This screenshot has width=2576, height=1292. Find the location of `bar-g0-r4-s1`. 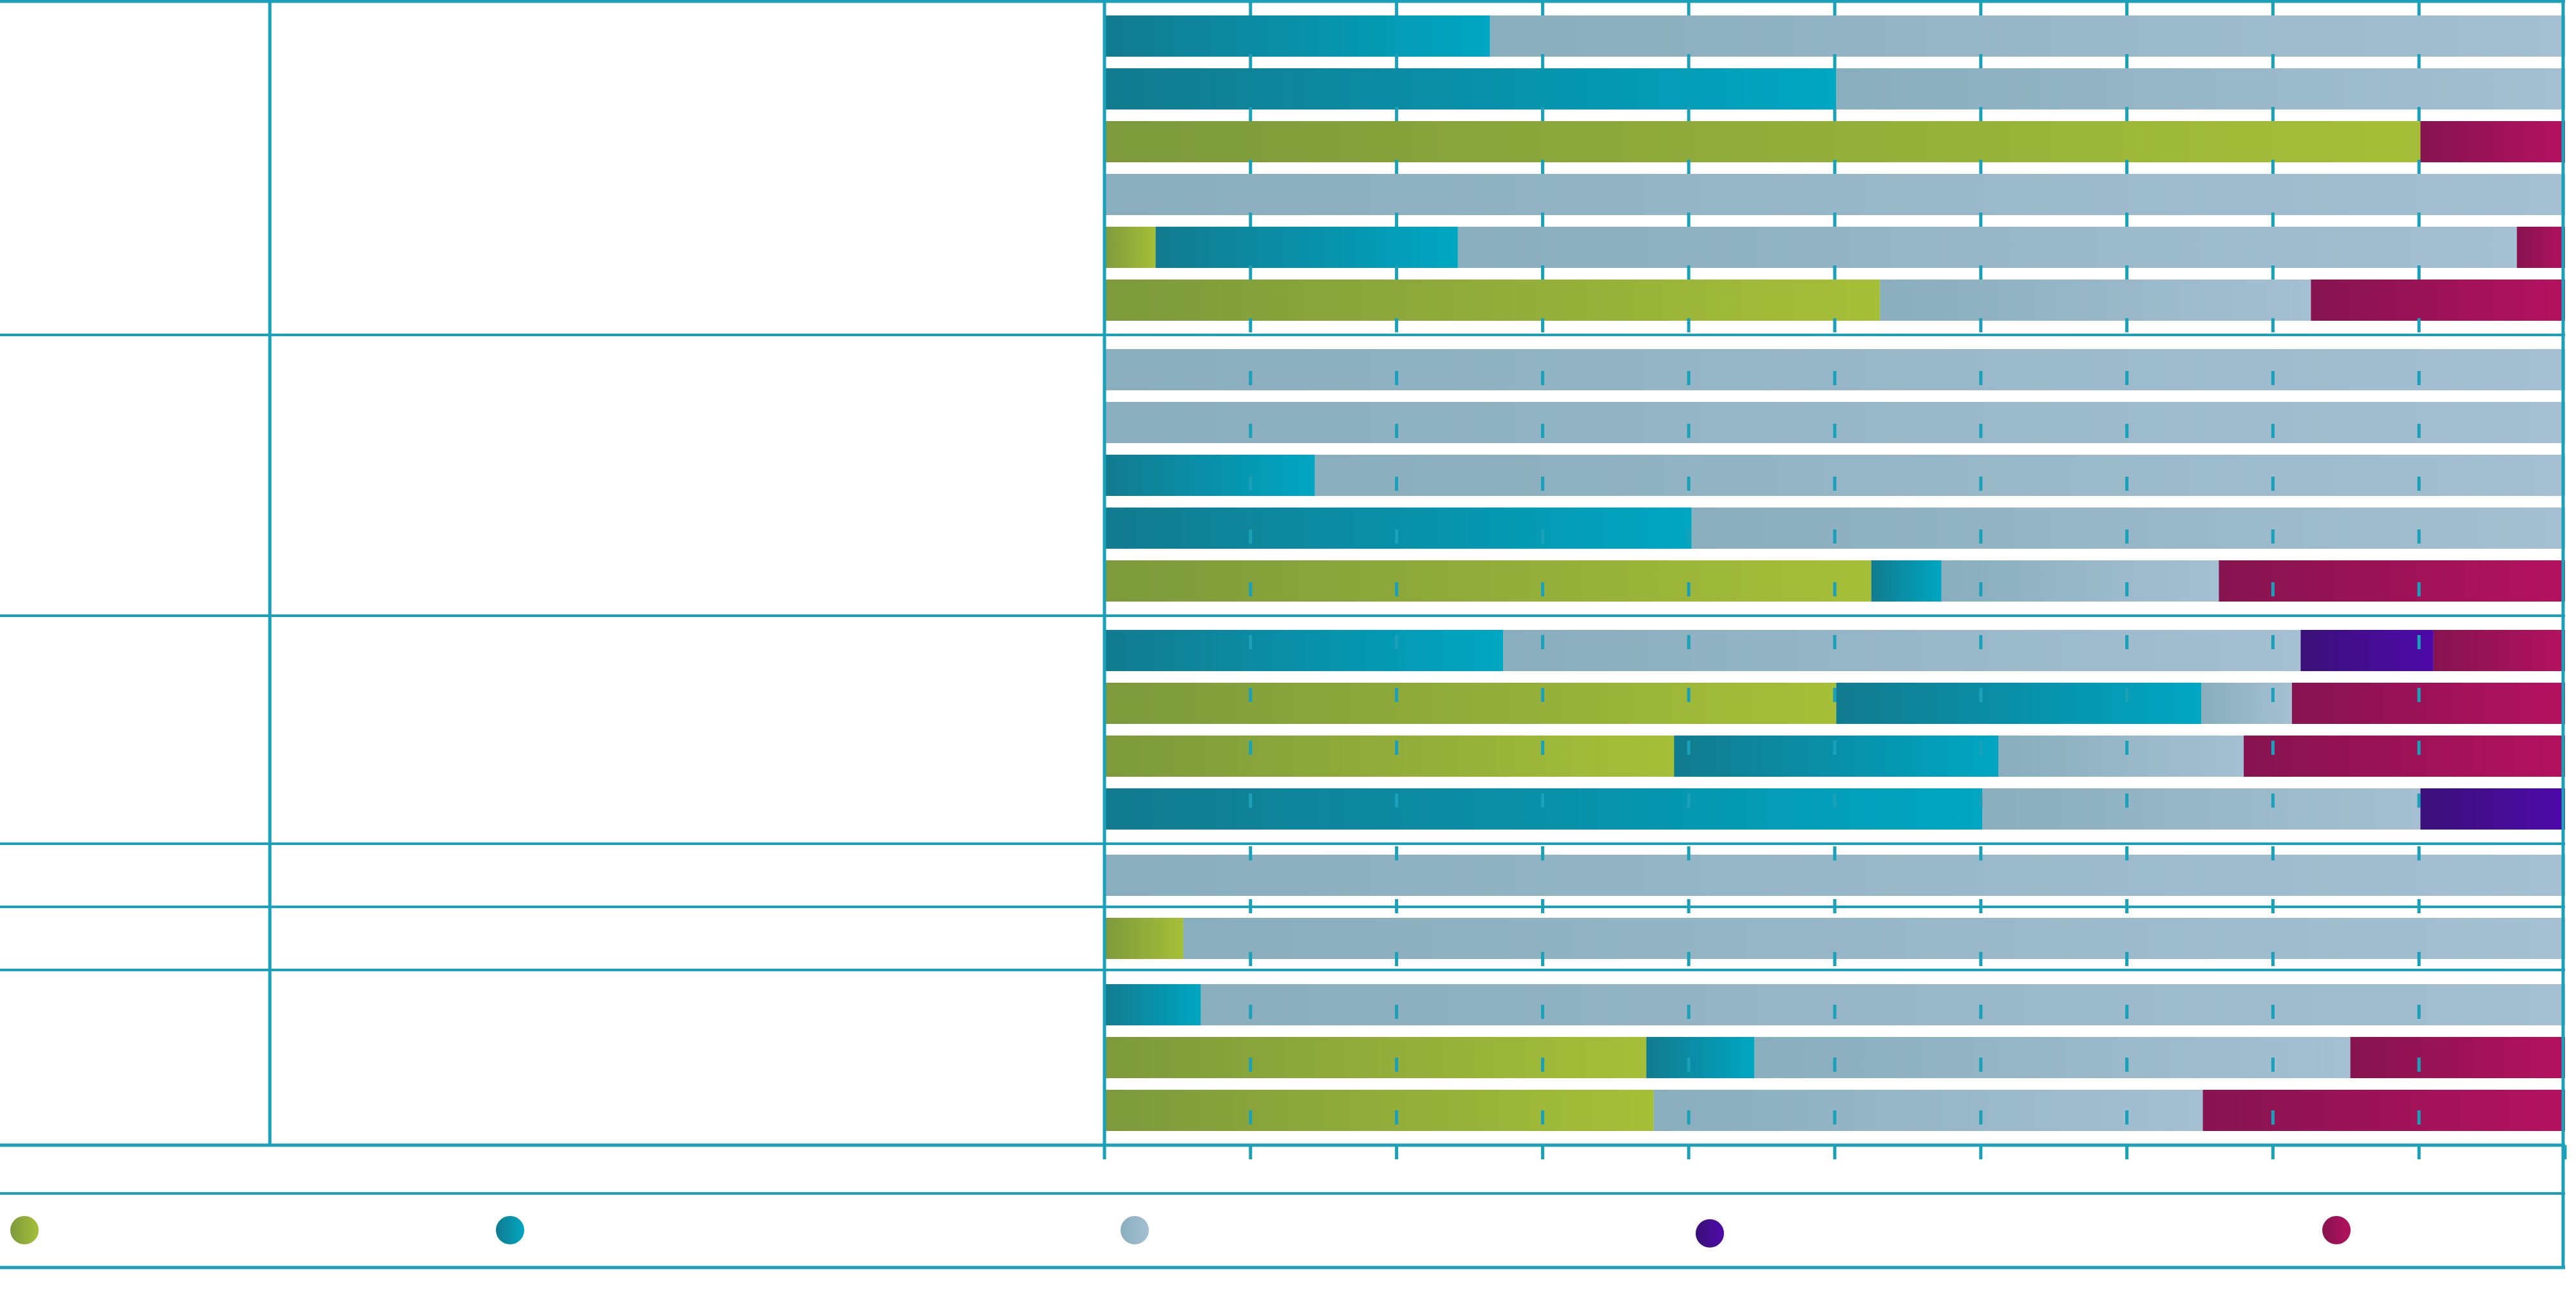

bar-g0-r4-s1 is located at coordinates (1306, 247).